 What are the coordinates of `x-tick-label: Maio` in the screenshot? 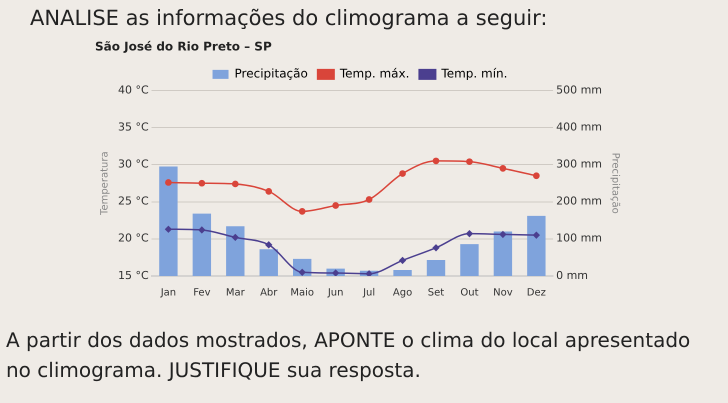 It's located at (302, 293).